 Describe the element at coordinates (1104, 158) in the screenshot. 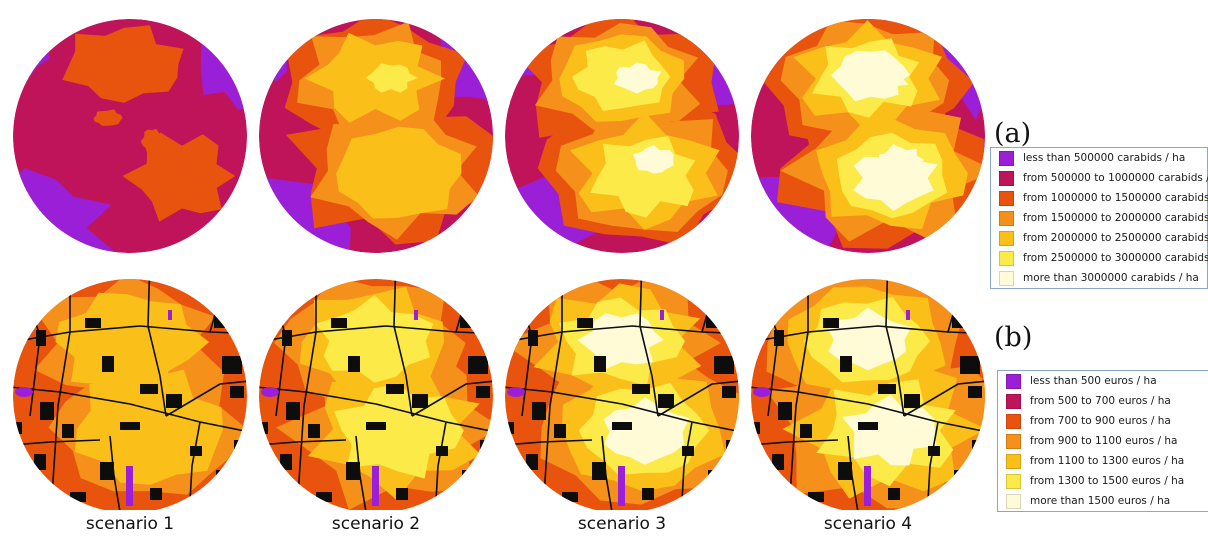

I see `legend-label: less than 500000 carabids / ha` at that location.